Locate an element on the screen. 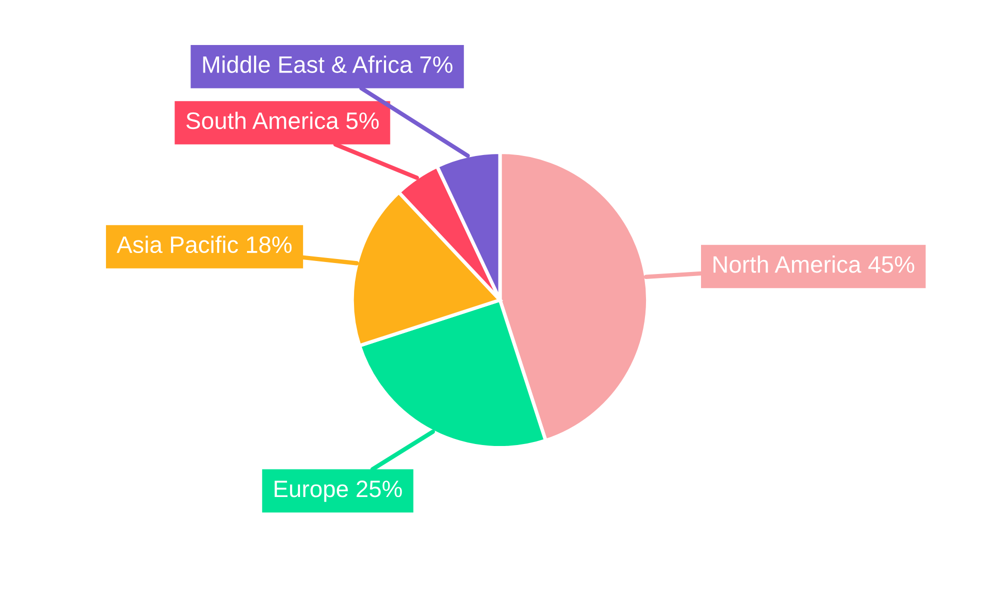 This screenshot has height=600, width=1000. slice-label: Asia Pacific 18% is located at coordinates (204, 245).